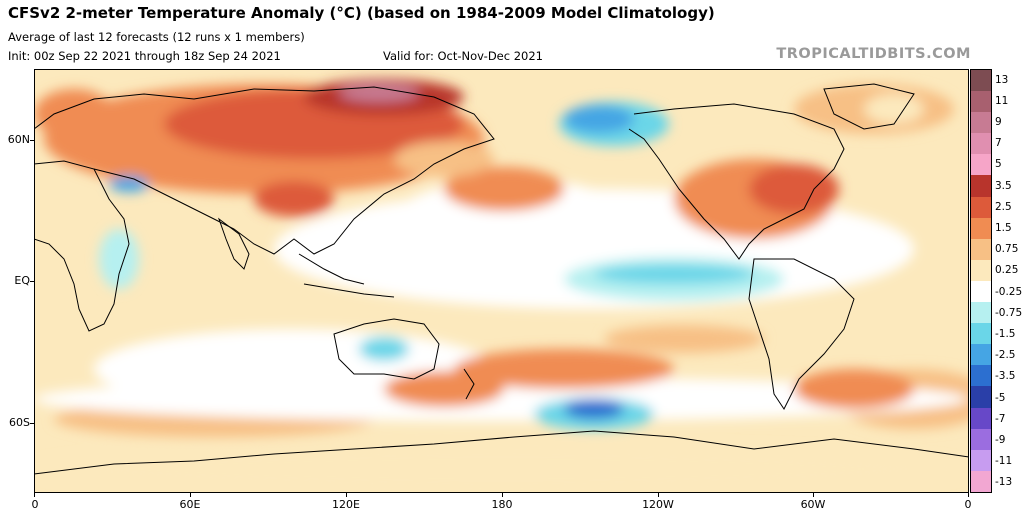 The image size is (1024, 513). Describe the element at coordinates (22, 280) in the screenshot. I see `lat-label-eq: EQ` at that location.